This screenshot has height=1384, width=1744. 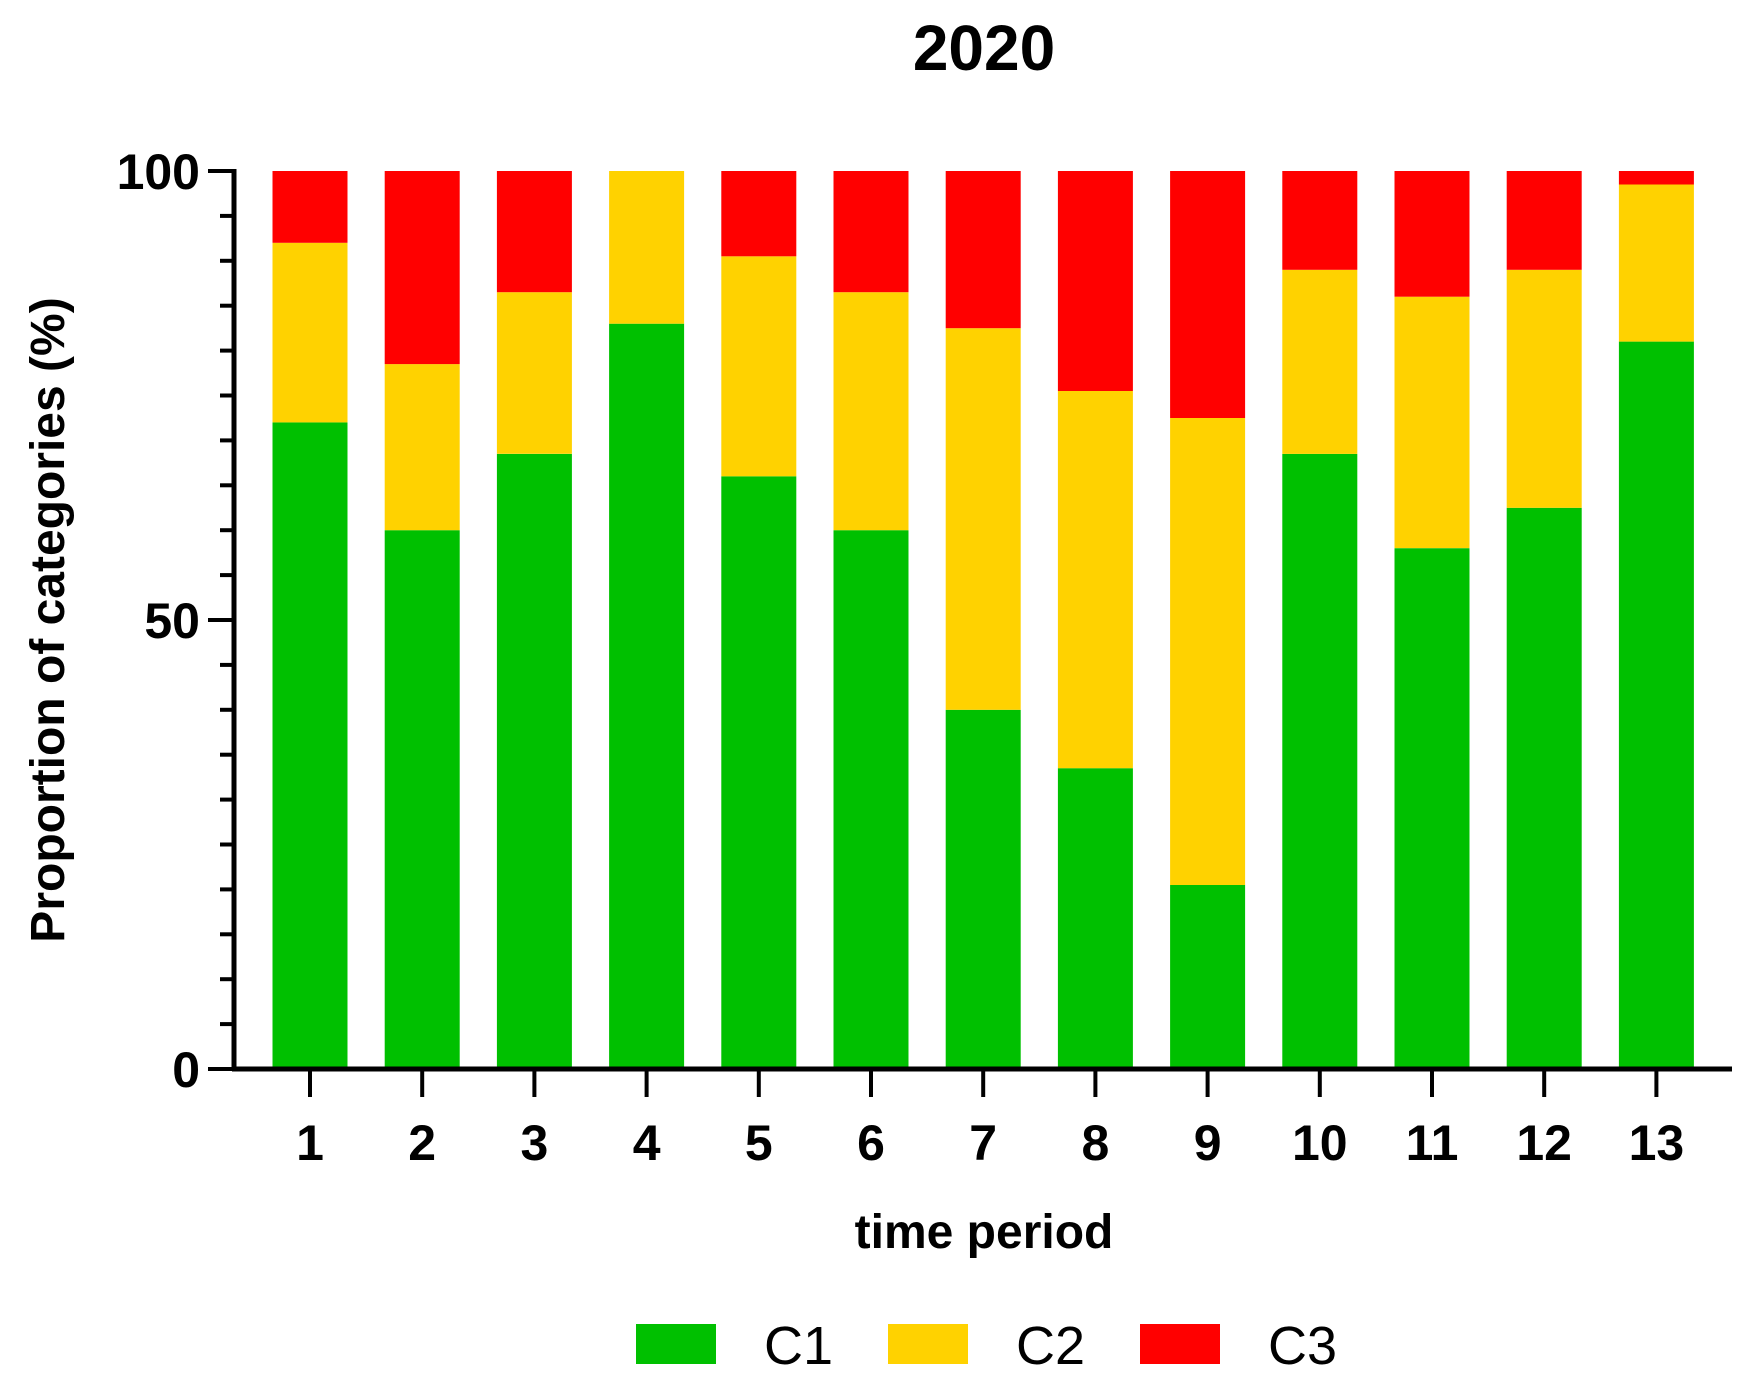 I want to click on x-tick-label: 8, so click(x=1095, y=1143).